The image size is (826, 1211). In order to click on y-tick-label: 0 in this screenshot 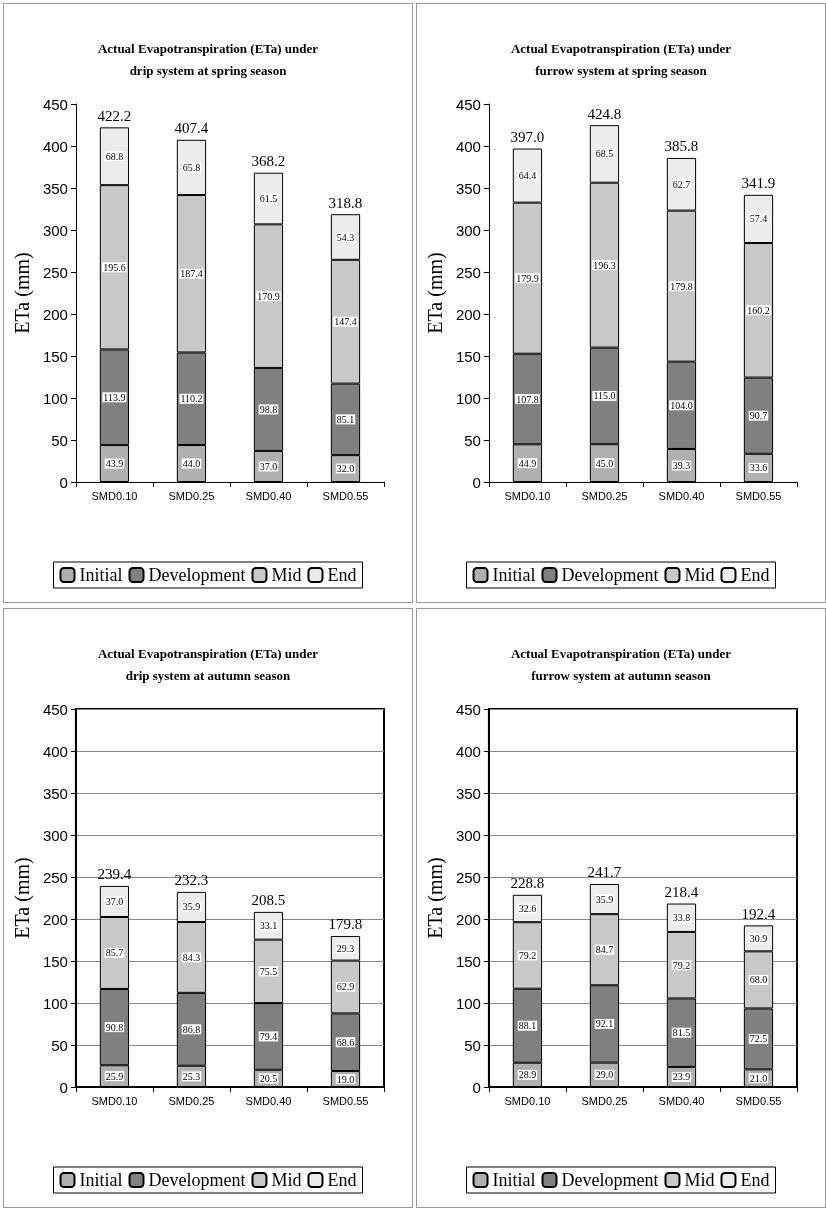, I will do `click(63, 1087)`.